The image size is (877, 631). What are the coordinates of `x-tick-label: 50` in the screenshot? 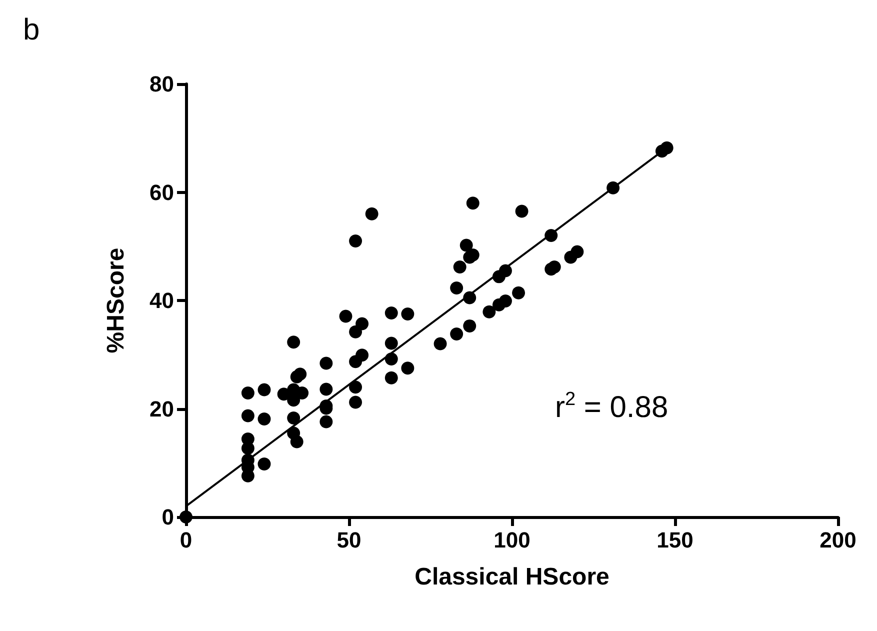 It's located at (349, 540).